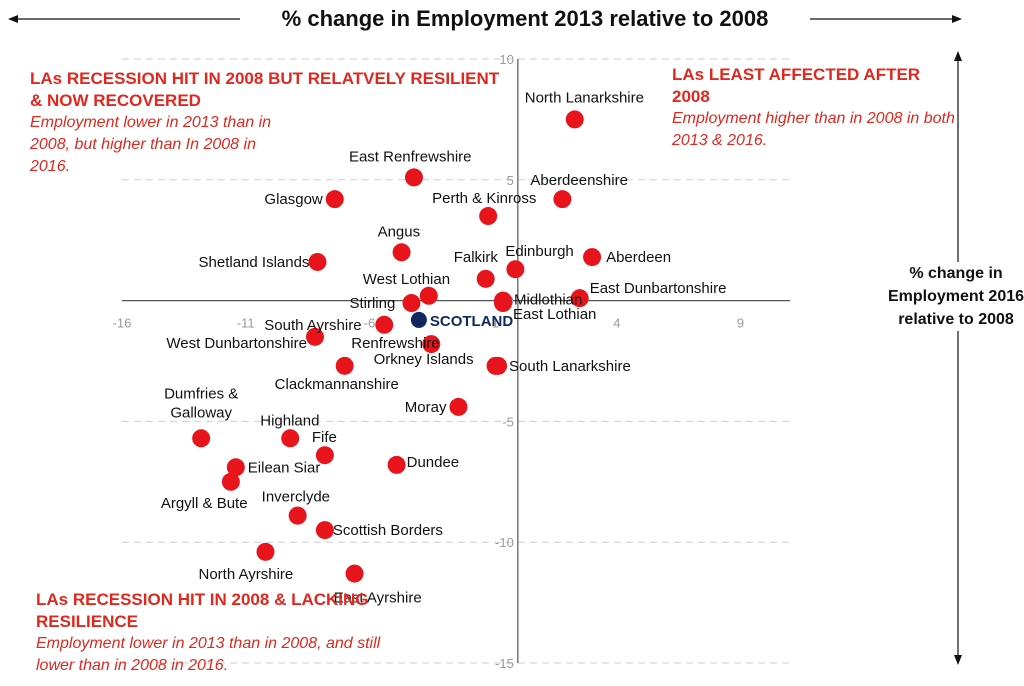 This screenshot has height=686, width=1024. Describe the element at coordinates (284, 467) in the screenshot. I see `label-eilean-siar: Eilean Siar` at that location.